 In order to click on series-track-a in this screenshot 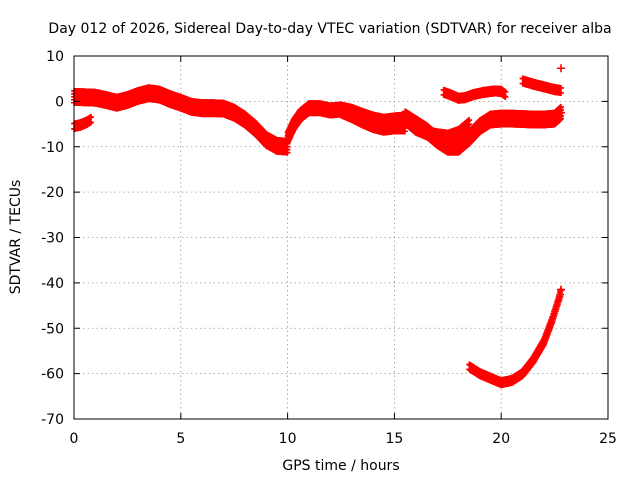, I will do `click(181, 120)`.